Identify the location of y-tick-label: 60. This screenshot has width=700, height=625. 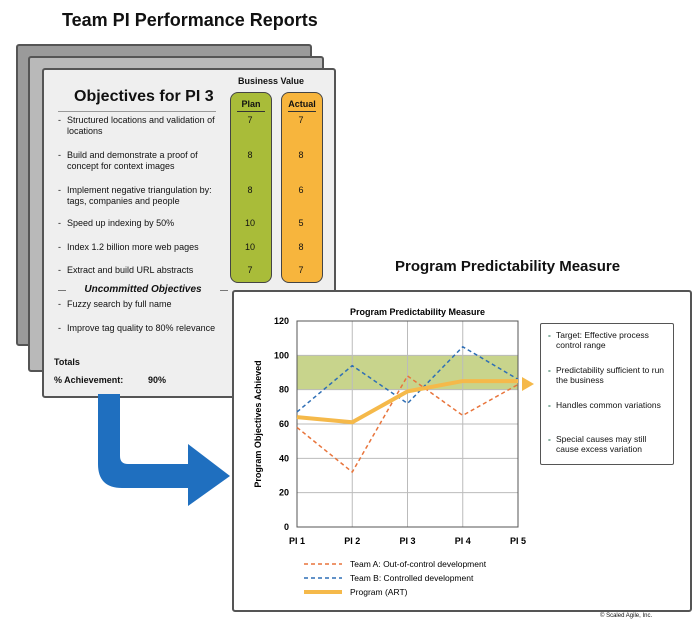
(284, 424).